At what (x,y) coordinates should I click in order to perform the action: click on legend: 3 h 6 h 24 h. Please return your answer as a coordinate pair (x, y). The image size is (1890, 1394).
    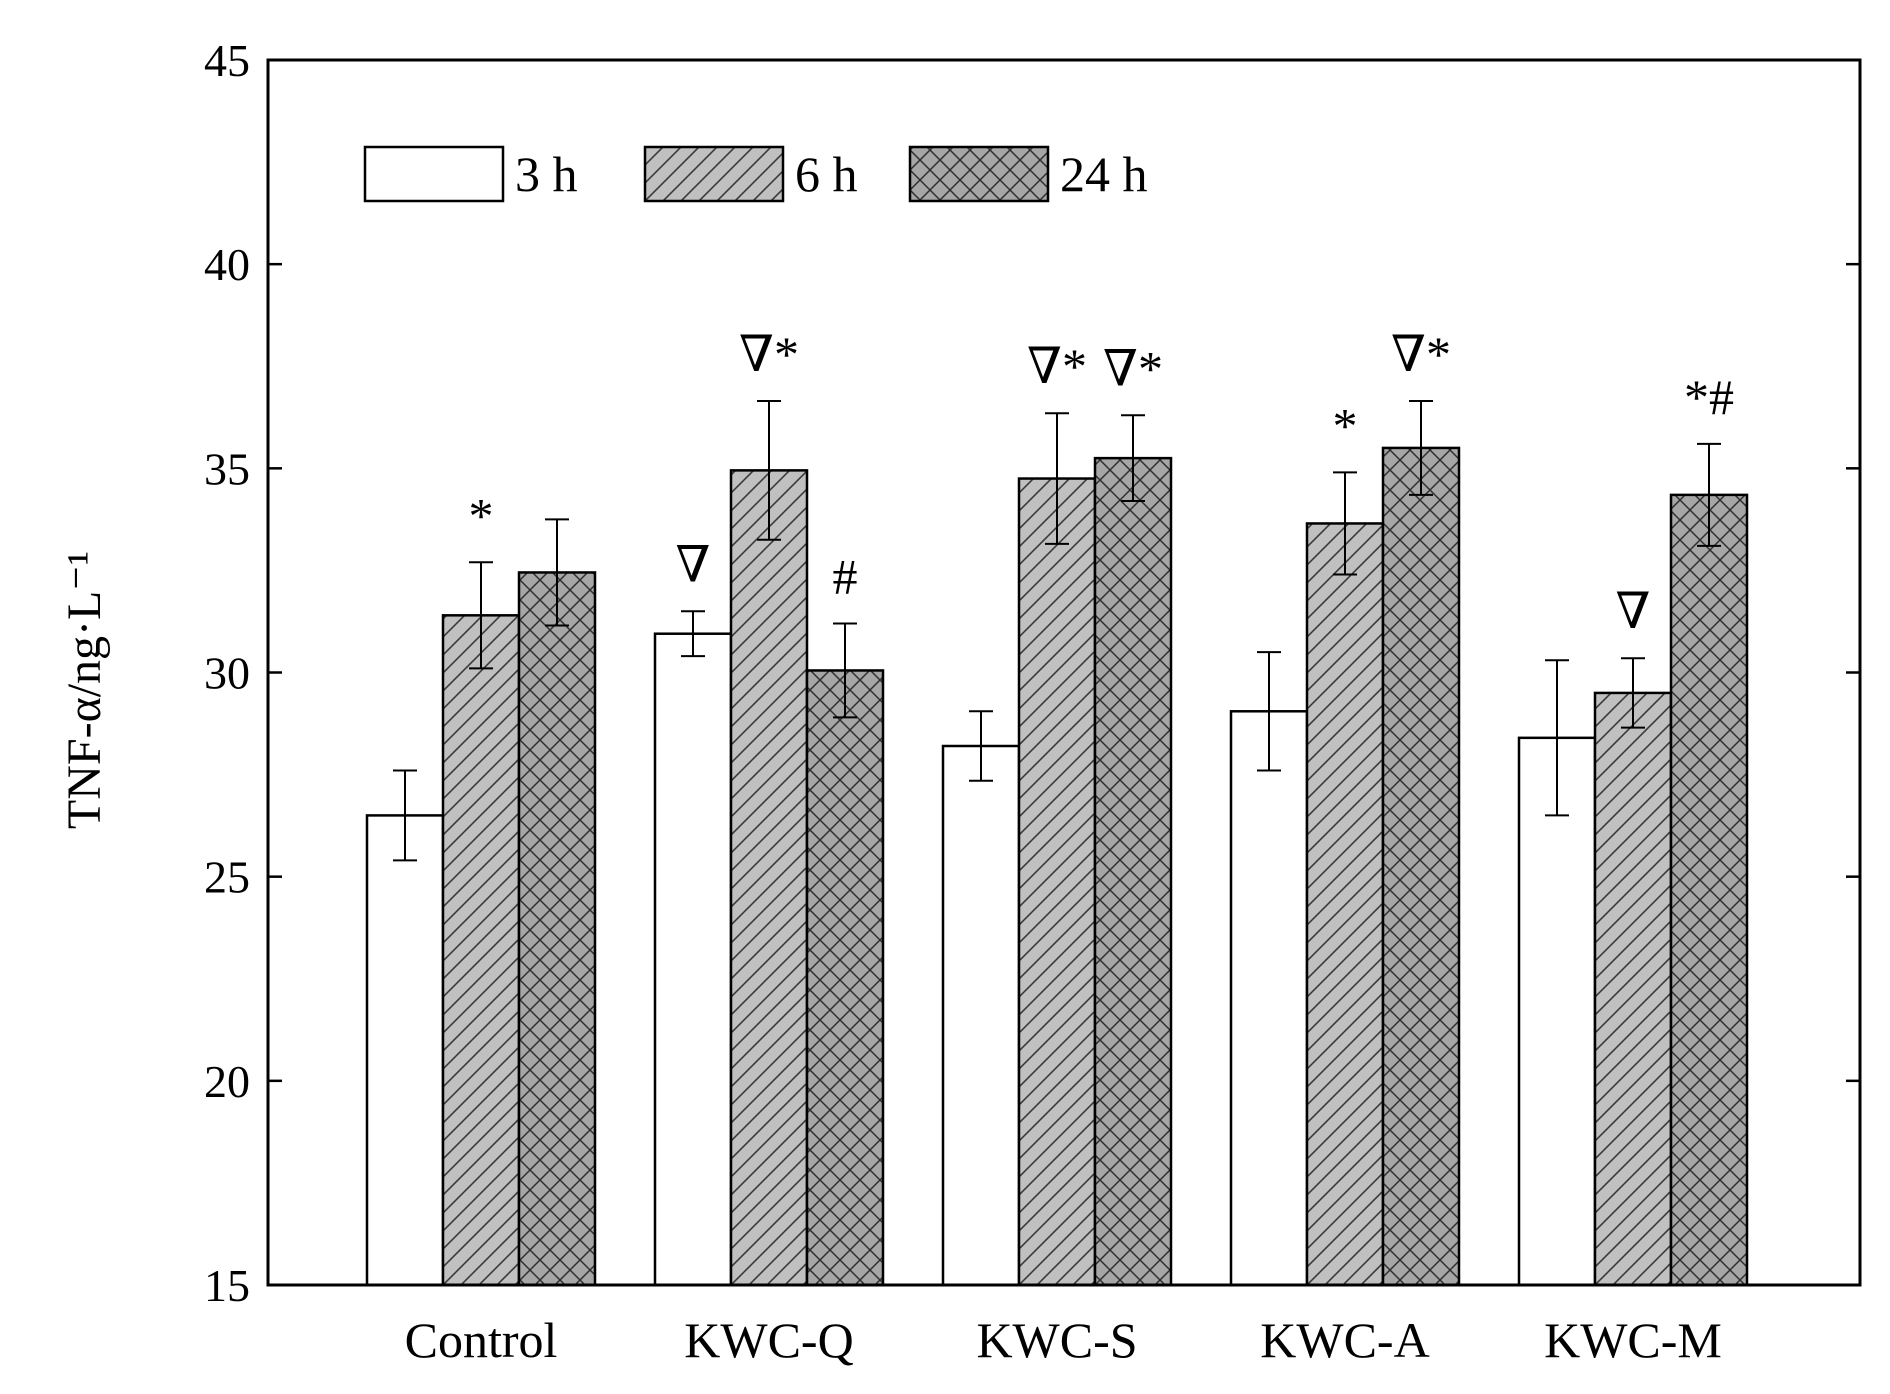
    Looking at the image, I should click on (755, 174).